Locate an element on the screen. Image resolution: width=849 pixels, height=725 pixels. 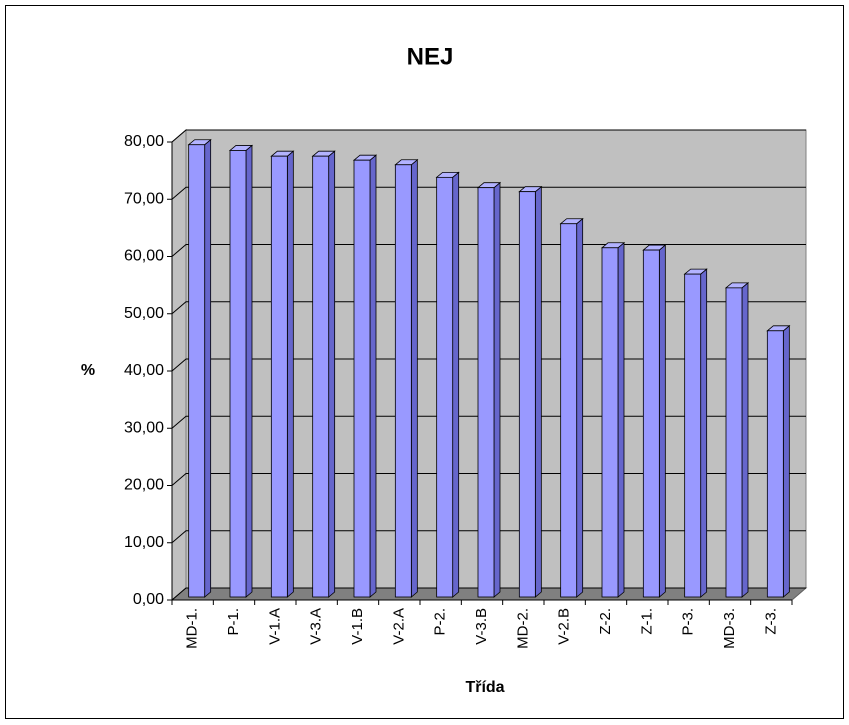
y-tick-label: 20,00 is located at coordinates (144, 485).